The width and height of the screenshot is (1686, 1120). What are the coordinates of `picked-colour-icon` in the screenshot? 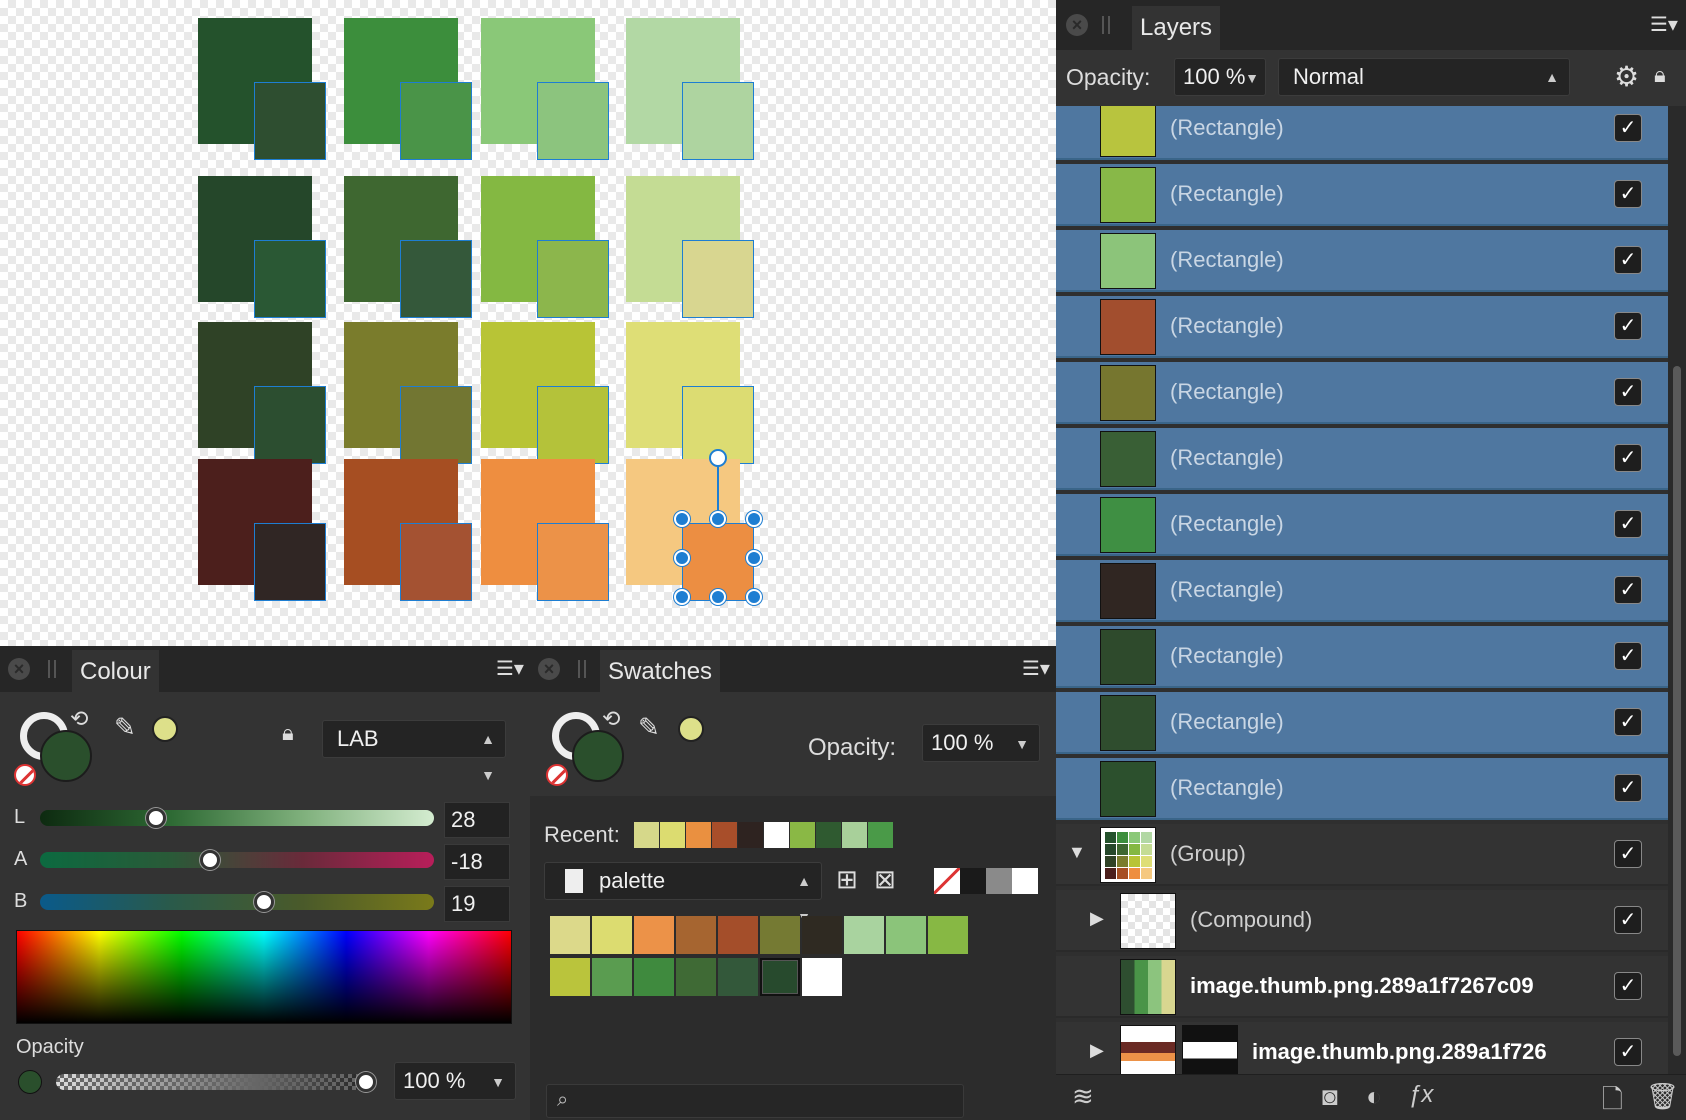 It's located at (165, 729).